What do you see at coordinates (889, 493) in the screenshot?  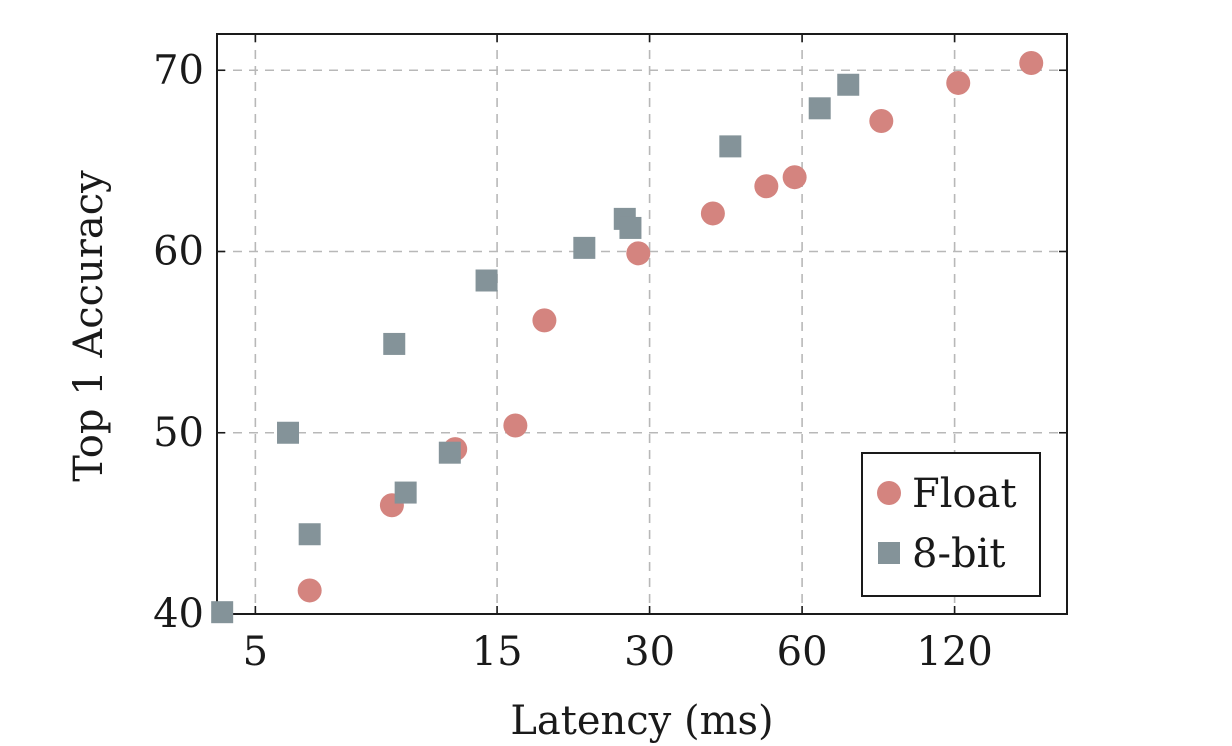 I see `legend-float-marker` at bounding box center [889, 493].